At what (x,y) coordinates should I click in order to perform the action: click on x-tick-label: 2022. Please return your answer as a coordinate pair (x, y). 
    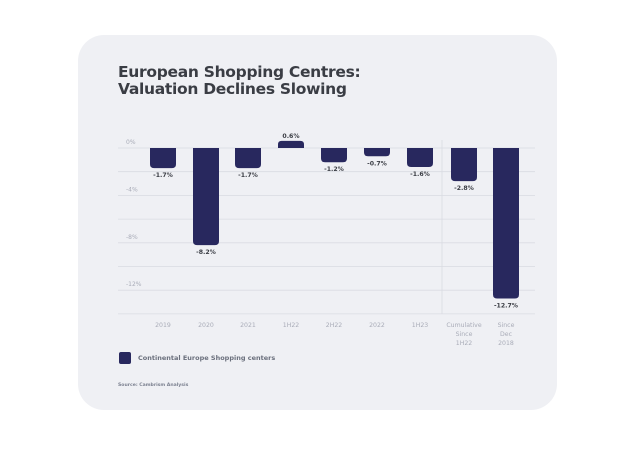
    Looking at the image, I should click on (377, 325).